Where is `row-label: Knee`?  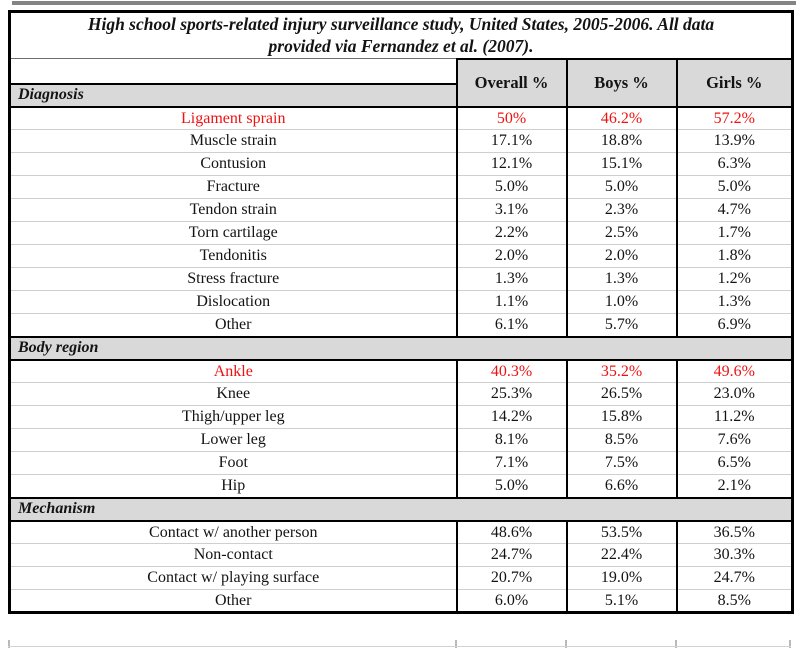 row-label: Knee is located at coordinates (233, 394).